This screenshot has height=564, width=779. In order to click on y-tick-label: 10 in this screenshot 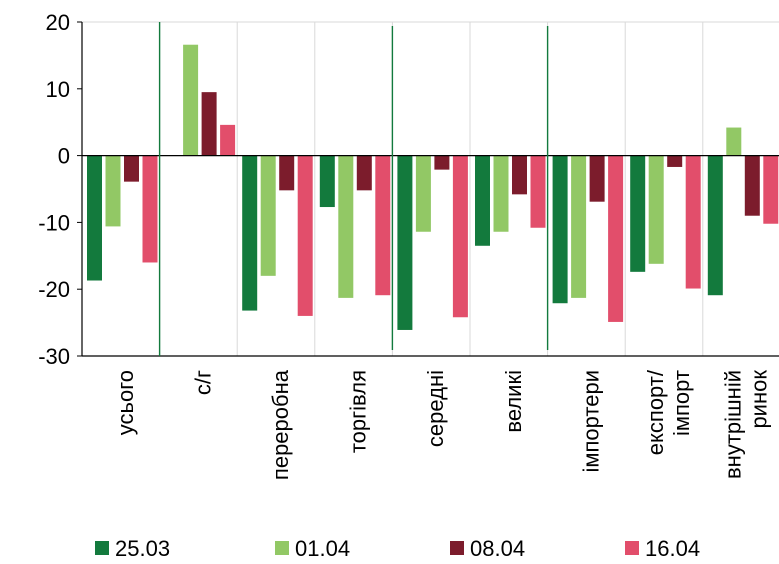, I will do `click(58, 89)`.